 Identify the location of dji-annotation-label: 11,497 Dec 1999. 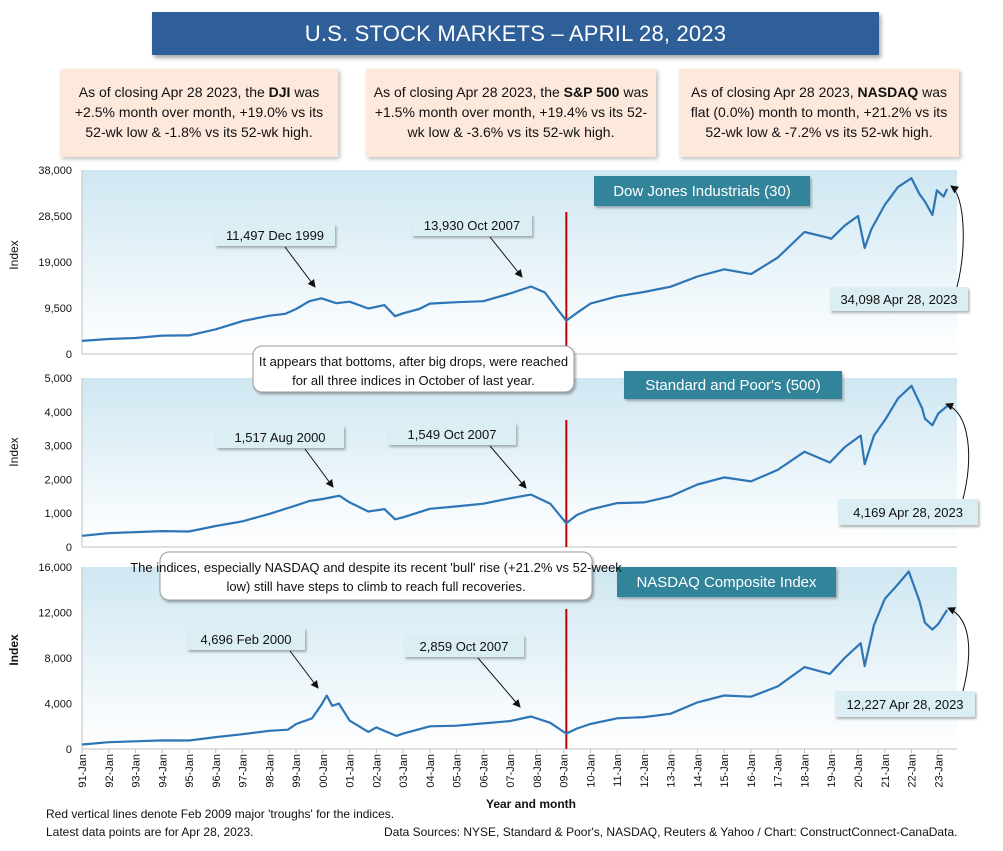
(275, 235).